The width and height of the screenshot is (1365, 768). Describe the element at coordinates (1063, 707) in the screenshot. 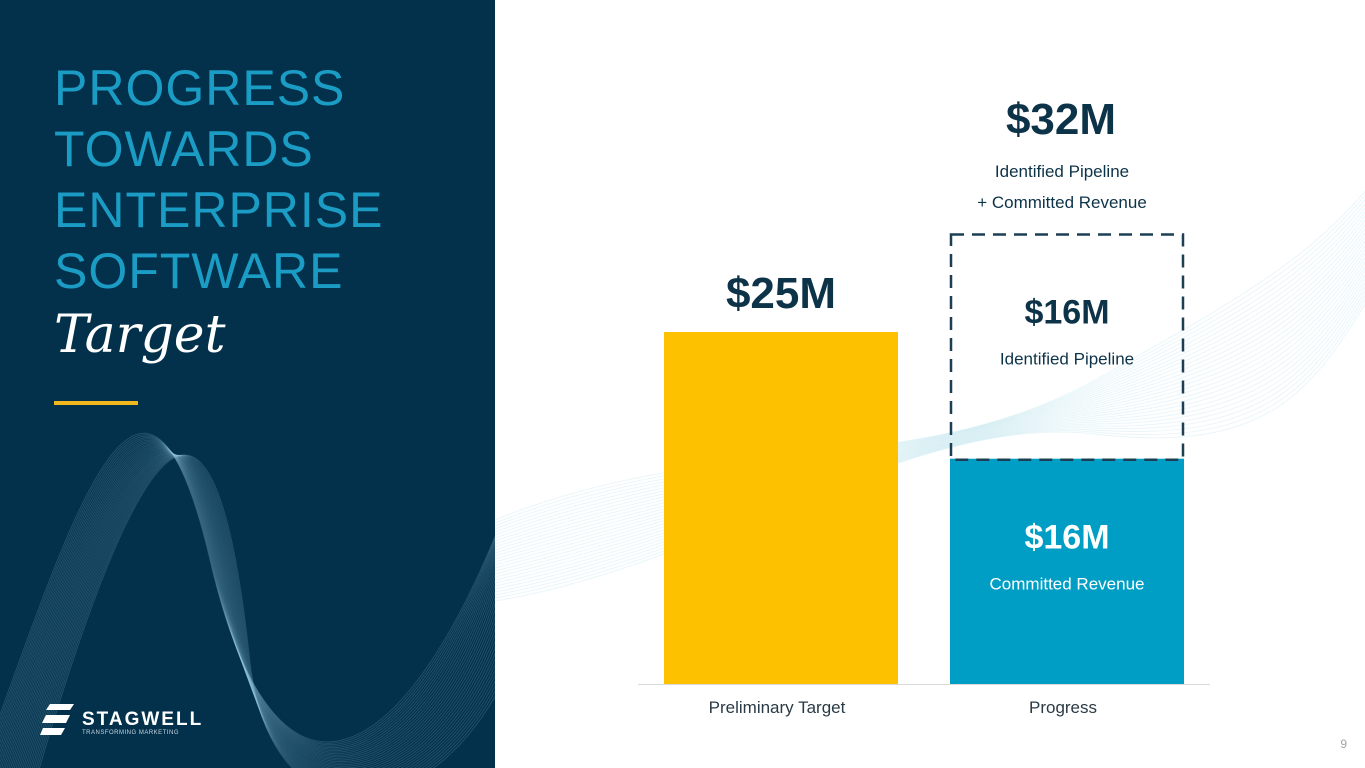

I see `category-label: Progress` at that location.